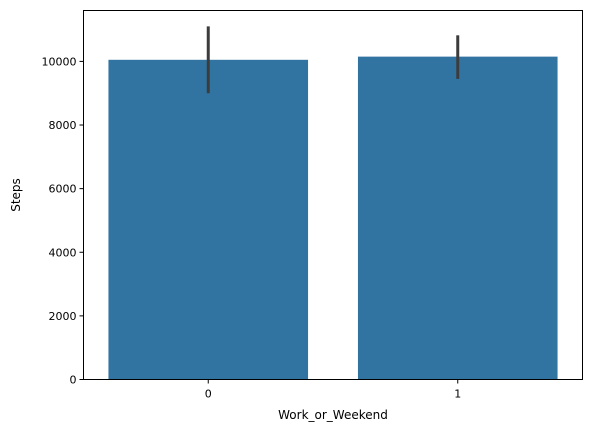 This screenshot has height=437, width=589. What do you see at coordinates (333, 60) in the screenshot?
I see `error-bars-layer` at bounding box center [333, 60].